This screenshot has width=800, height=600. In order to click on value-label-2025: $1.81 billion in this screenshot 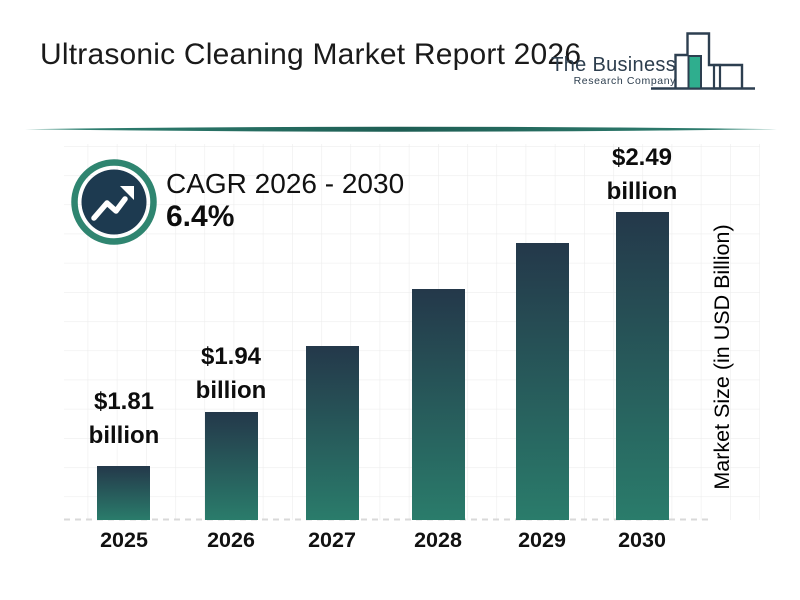, I will do `click(124, 419)`.